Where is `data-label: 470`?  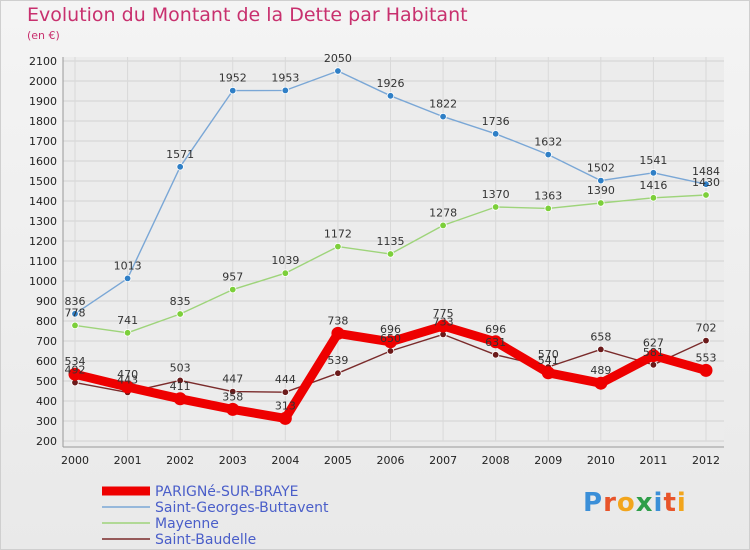
data-label: 470 is located at coordinates (127, 374).